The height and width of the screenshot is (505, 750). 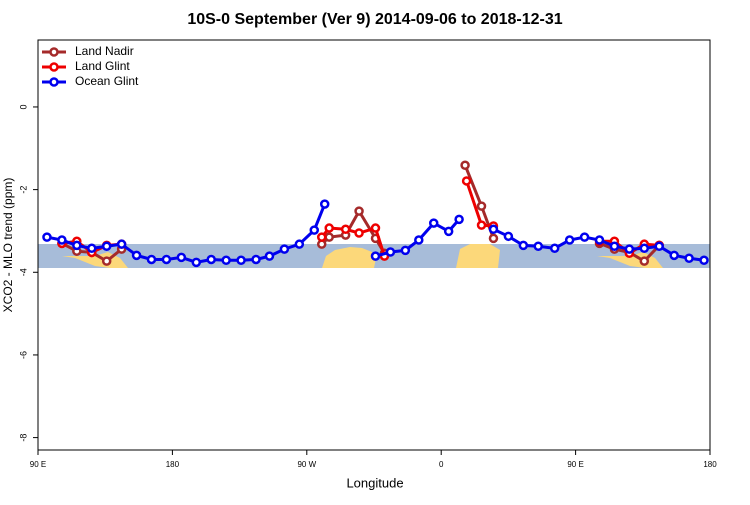 I want to click on y-tick-label: -6, so click(x=23, y=355).